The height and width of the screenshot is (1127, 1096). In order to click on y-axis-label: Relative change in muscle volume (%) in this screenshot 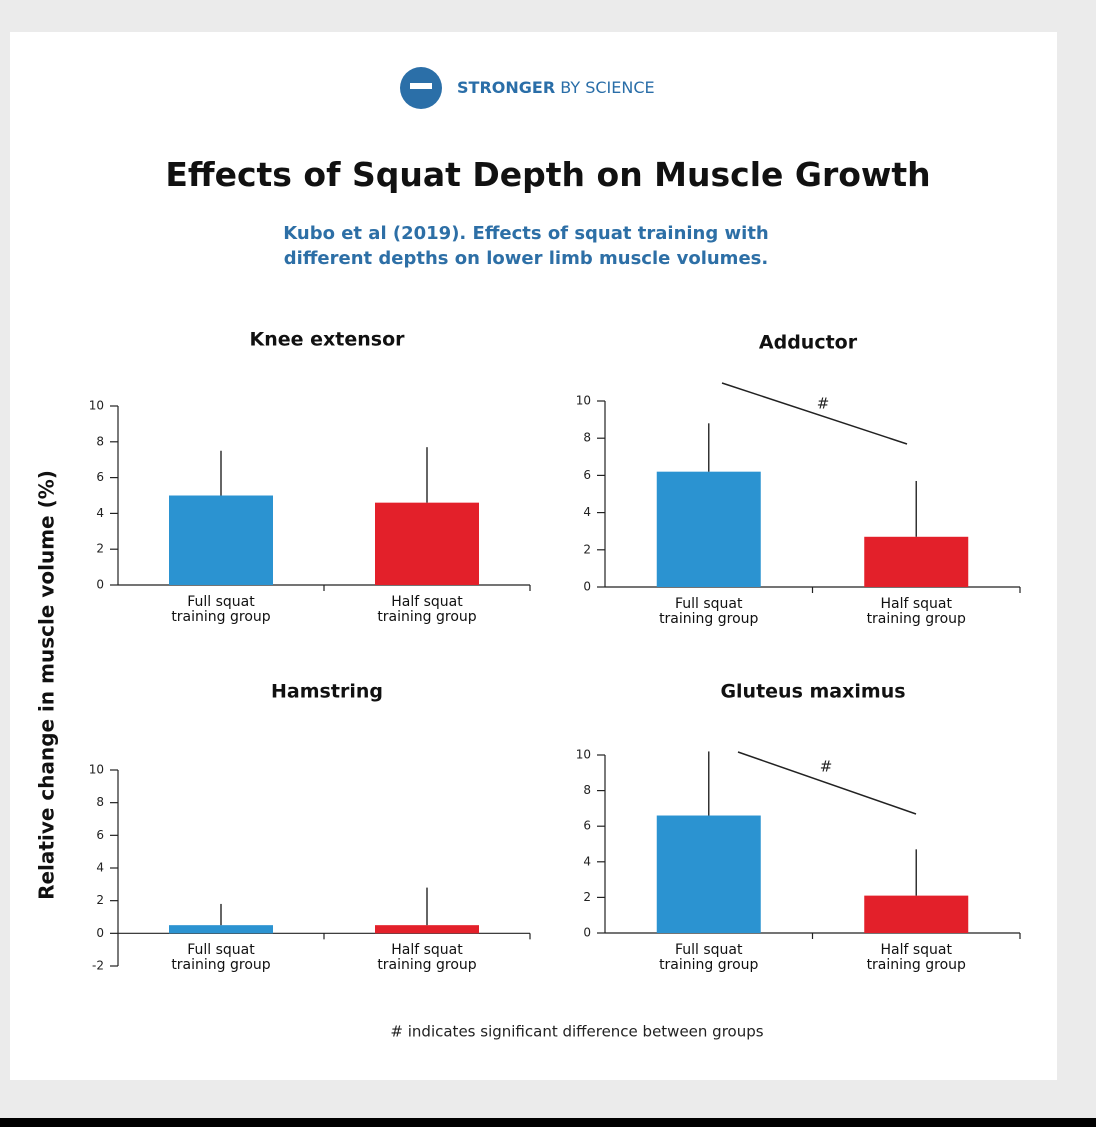, I will do `click(47, 685)`.